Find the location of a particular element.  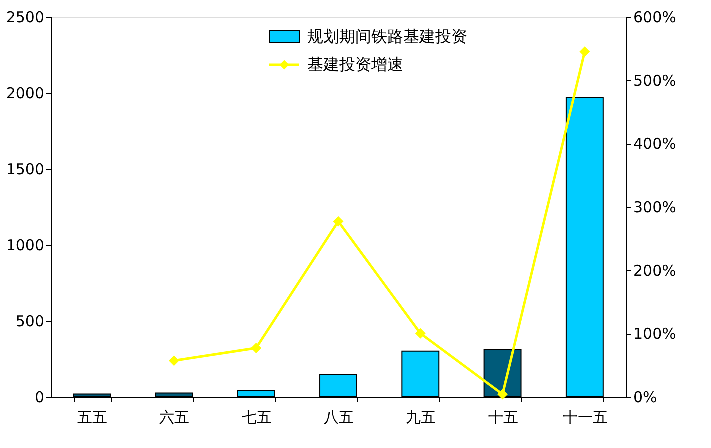

y2-tick-label: 0% is located at coordinates (646, 397).